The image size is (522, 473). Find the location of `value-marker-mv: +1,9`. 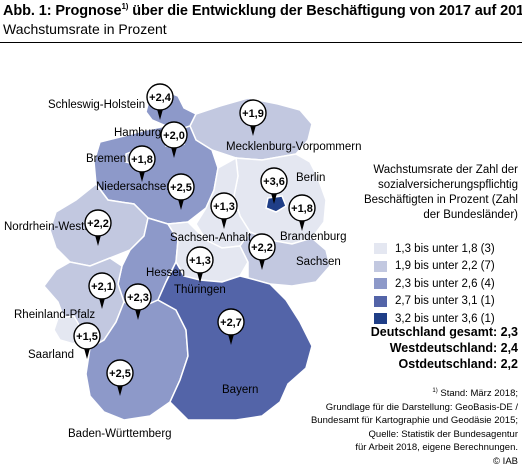

value-marker-mv: +1,9 is located at coordinates (253, 117).